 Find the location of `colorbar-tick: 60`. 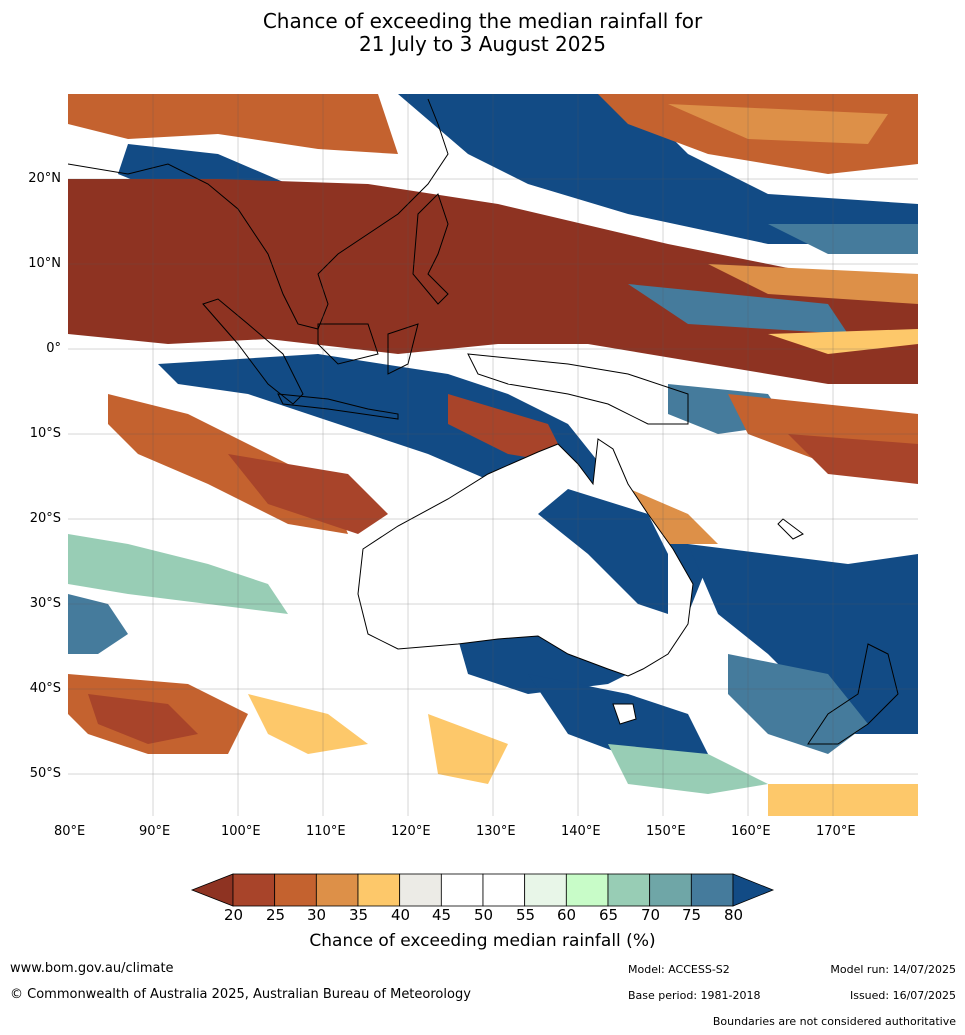

colorbar-tick: 60 is located at coordinates (567, 915).